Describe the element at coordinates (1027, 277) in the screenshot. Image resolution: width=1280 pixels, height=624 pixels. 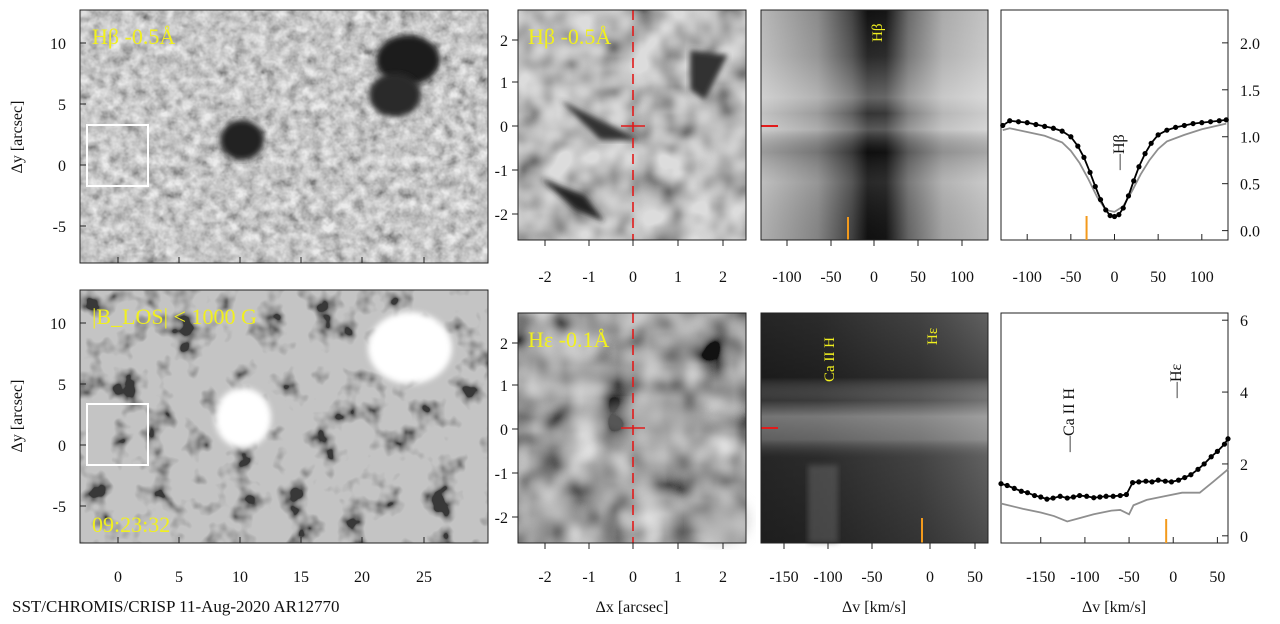
I see `profile-xtick-label: -100` at that location.